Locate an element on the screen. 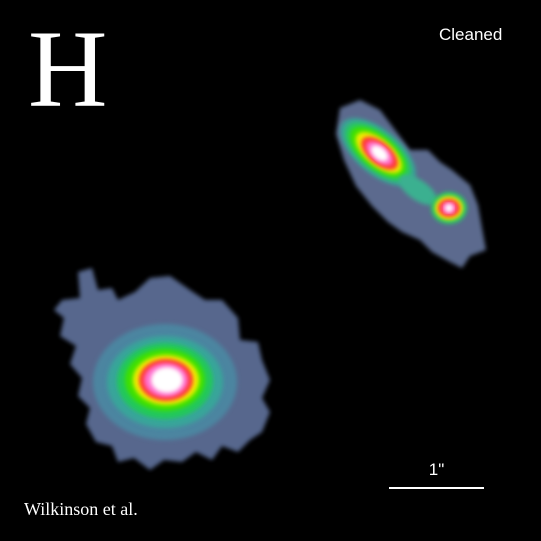  processing-label: Cleaned is located at coordinates (471, 34).